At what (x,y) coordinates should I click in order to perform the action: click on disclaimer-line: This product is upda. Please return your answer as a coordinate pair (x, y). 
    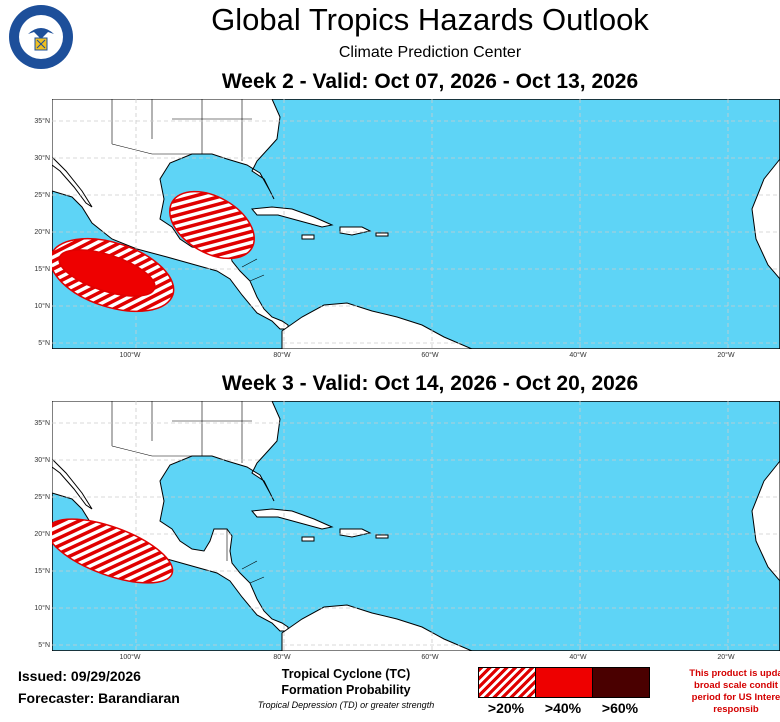
    Looking at the image, I should click on (734, 673).